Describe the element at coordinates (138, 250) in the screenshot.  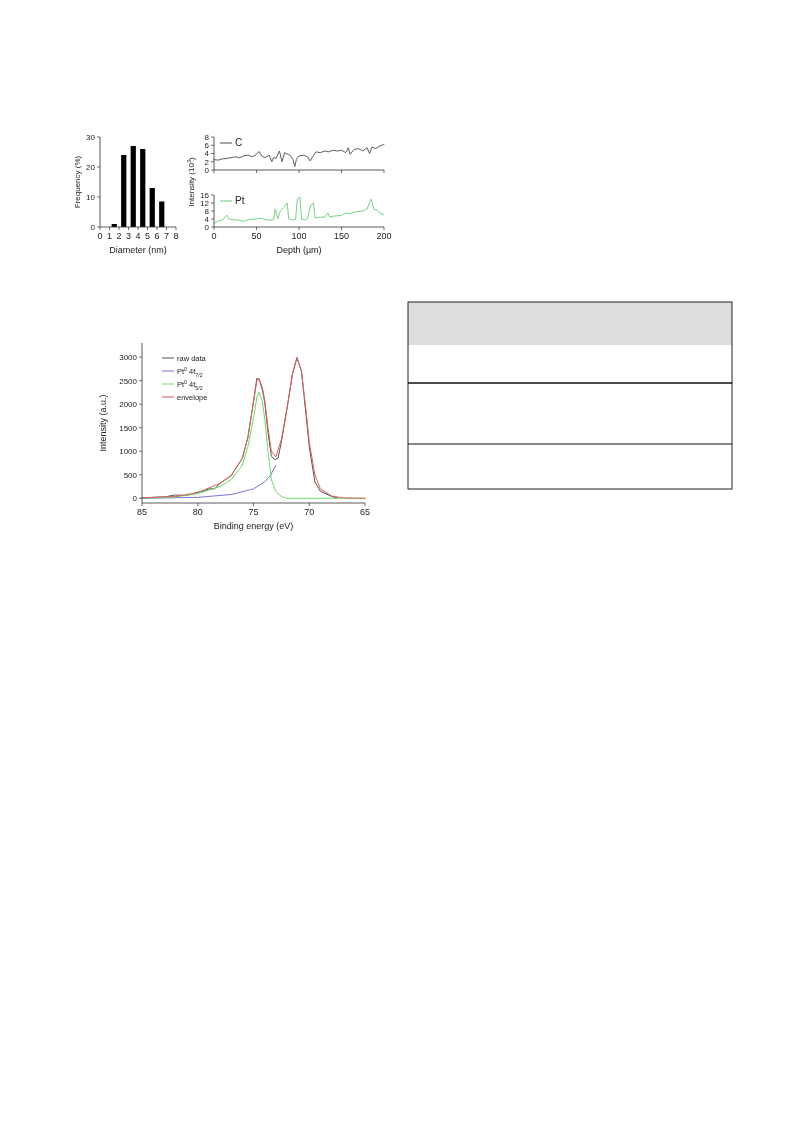
I see `x-axis-title: Diameter (nm)` at that location.